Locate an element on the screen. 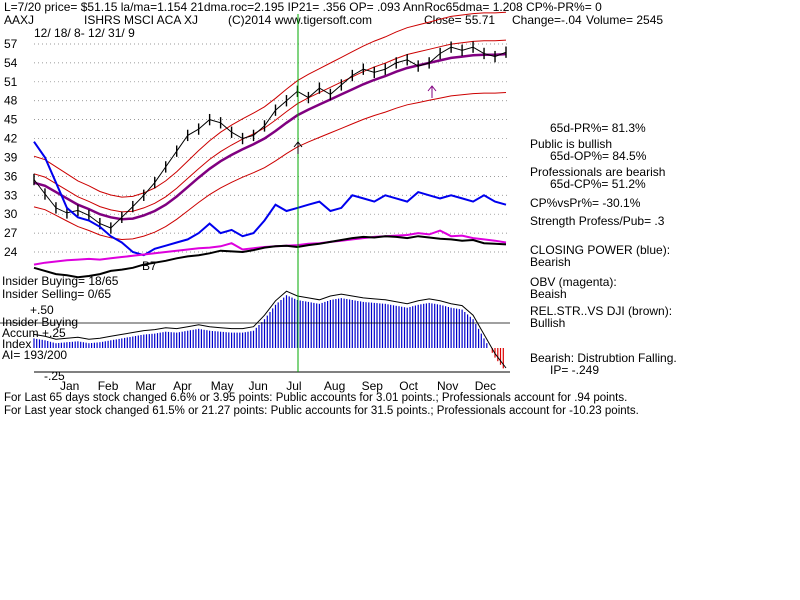 This screenshot has height=600, width=800. month-label: Apr is located at coordinates (182, 386).